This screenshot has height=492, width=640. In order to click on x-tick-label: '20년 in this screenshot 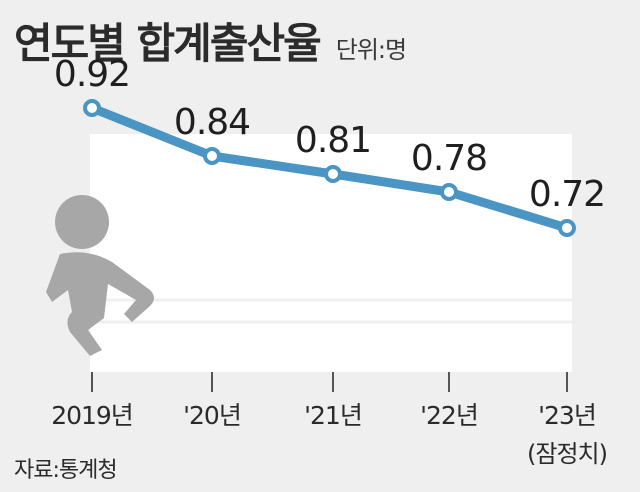, I will do `click(212, 415)`.